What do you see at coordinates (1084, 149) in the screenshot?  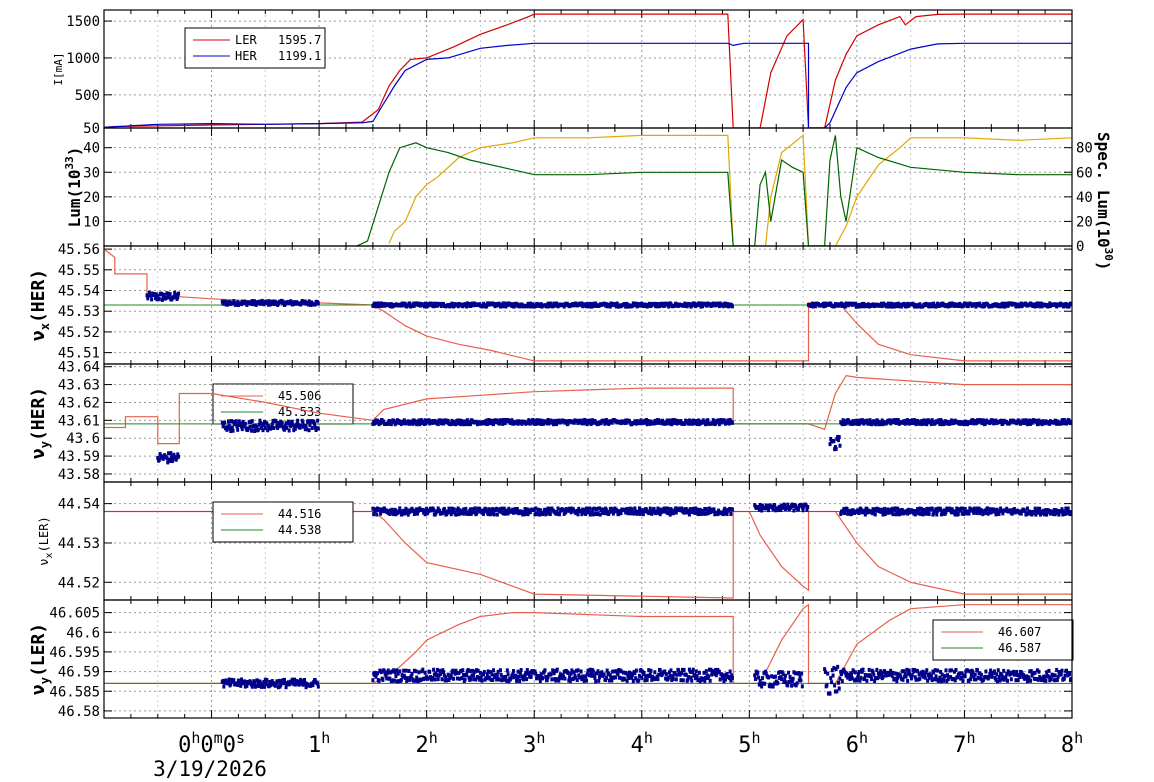 I see `y2-tick-label: 80` at bounding box center [1084, 149].